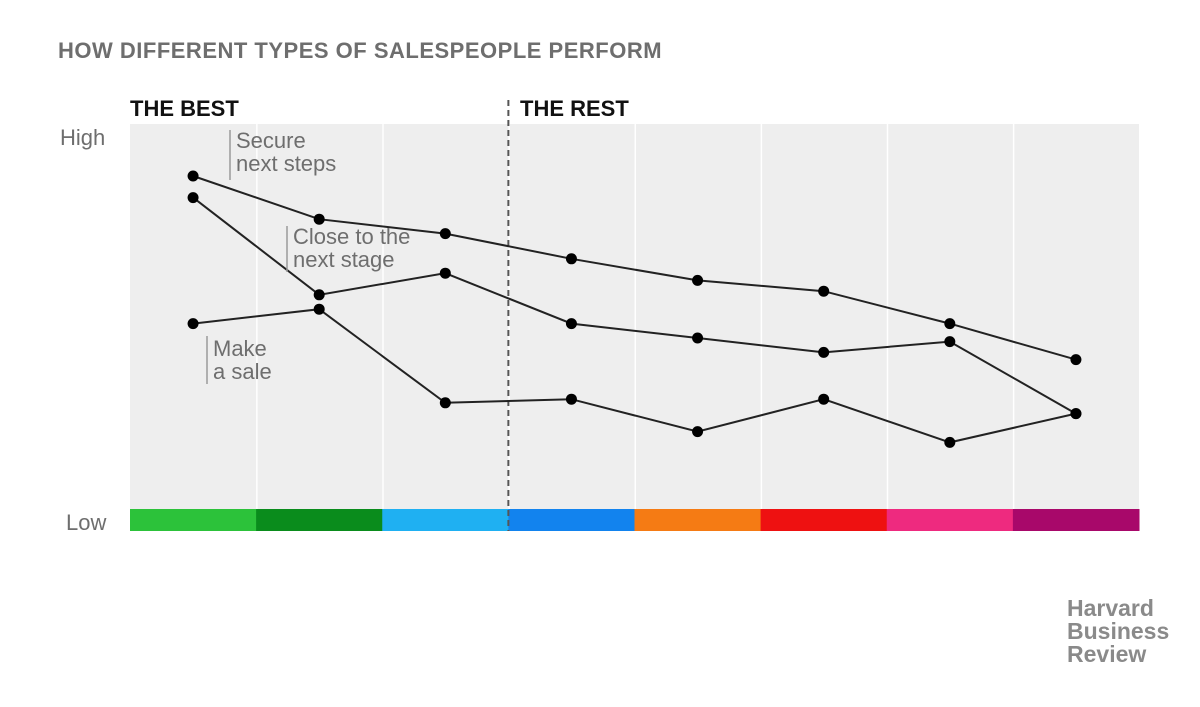 The image size is (1200, 707). I want to click on series-label-make-a-sale: Make, so click(240, 348).